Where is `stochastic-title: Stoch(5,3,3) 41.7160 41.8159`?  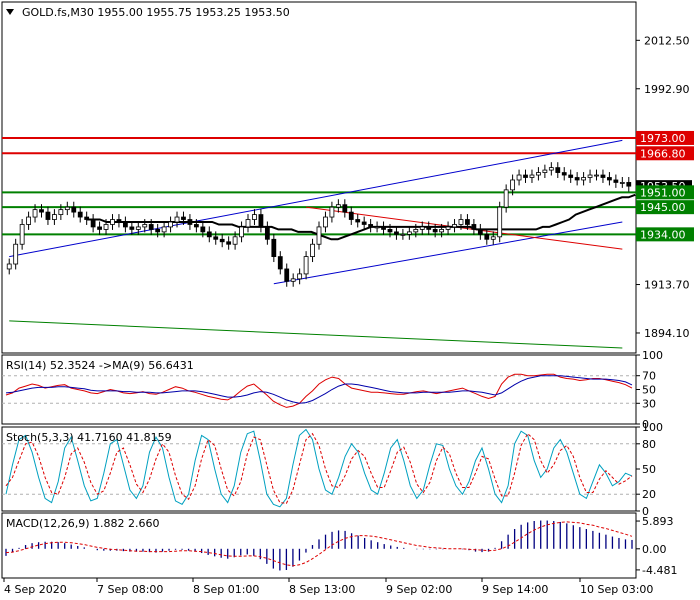
stochastic-title: Stoch(5,3,3) 41.7160 41.8159 is located at coordinates (89, 437).